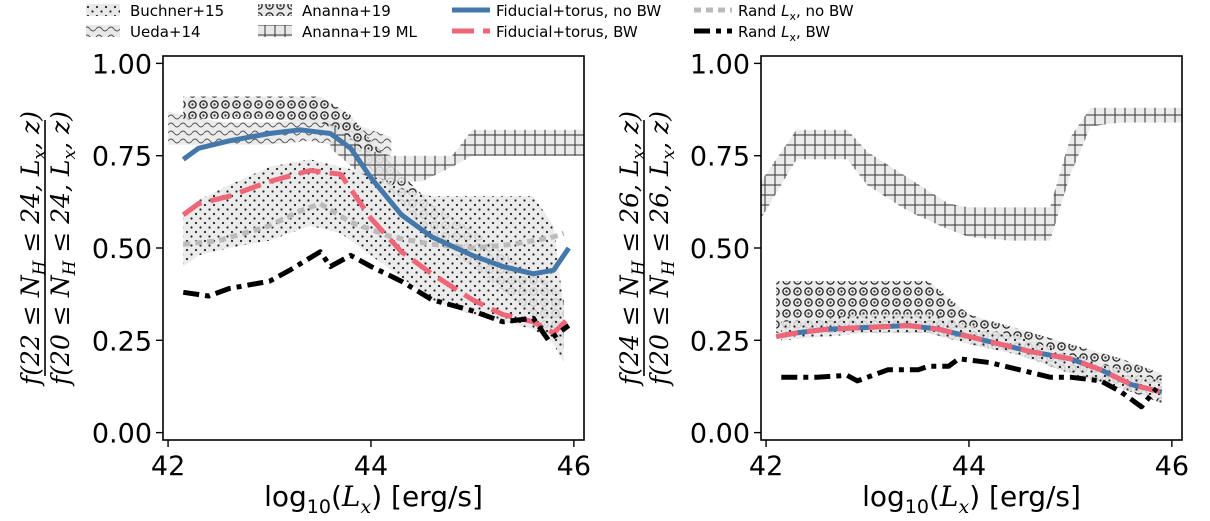  I want to click on legend-swatch-pattern-ueda14, so click(103, 31).